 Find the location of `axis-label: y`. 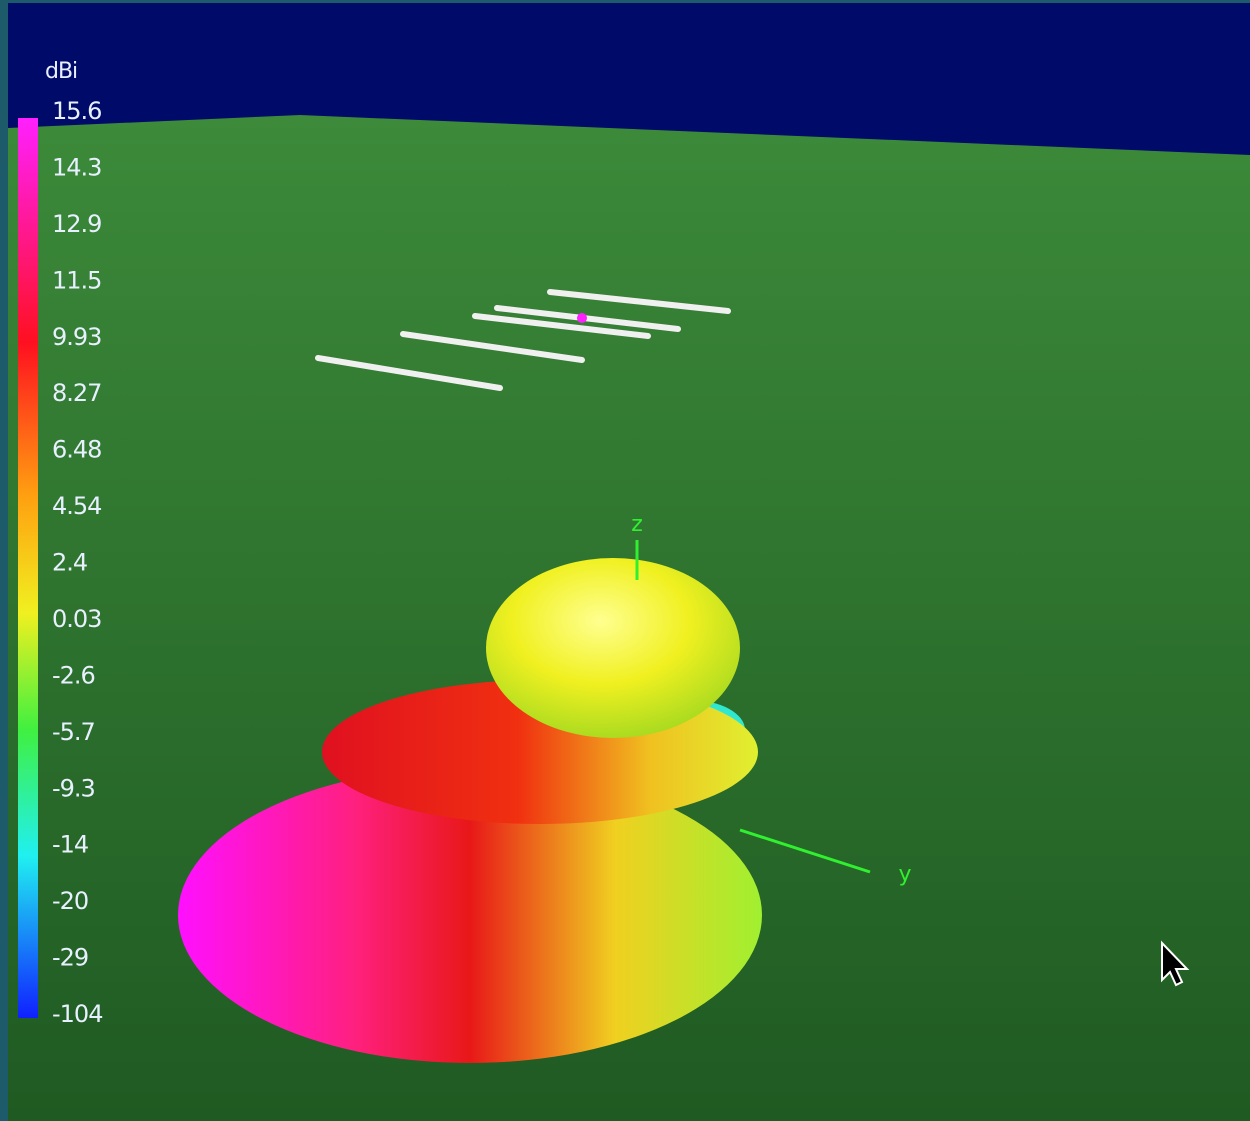

axis-label: y is located at coordinates (904, 874).